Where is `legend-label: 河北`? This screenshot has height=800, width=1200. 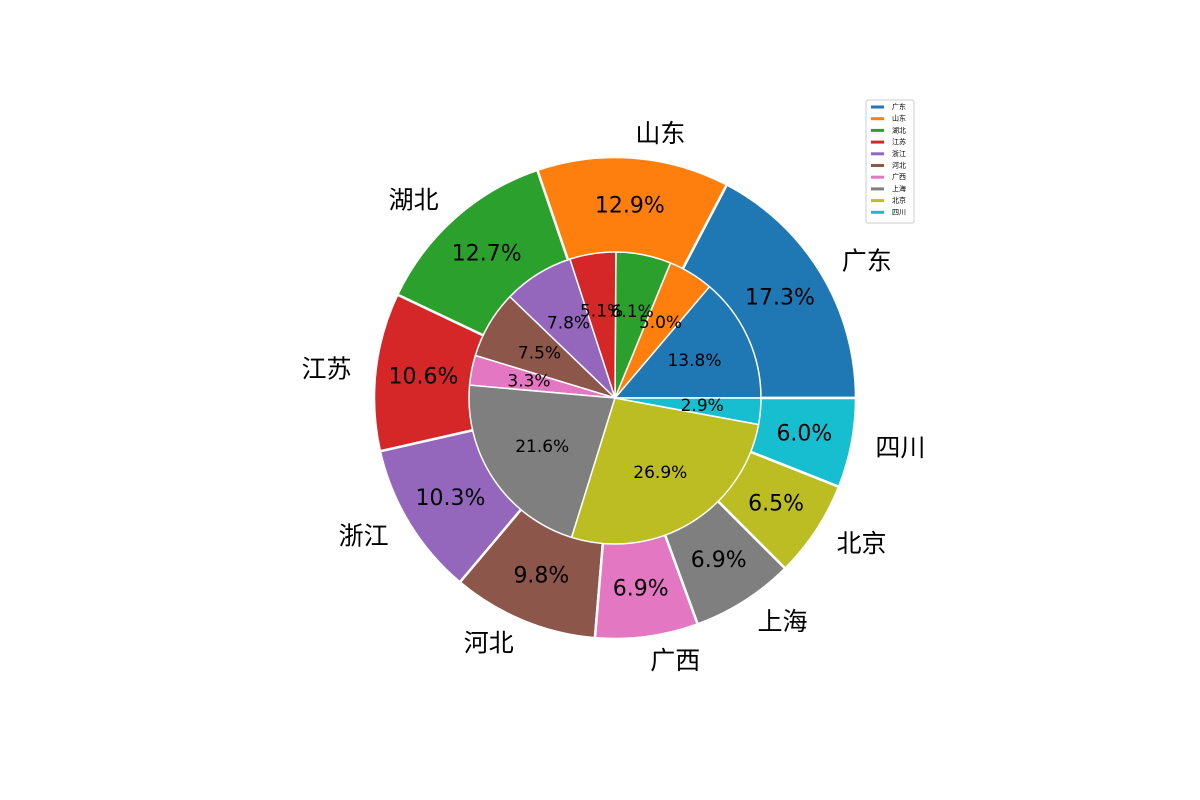 legend-label: 河北 is located at coordinates (899, 166).